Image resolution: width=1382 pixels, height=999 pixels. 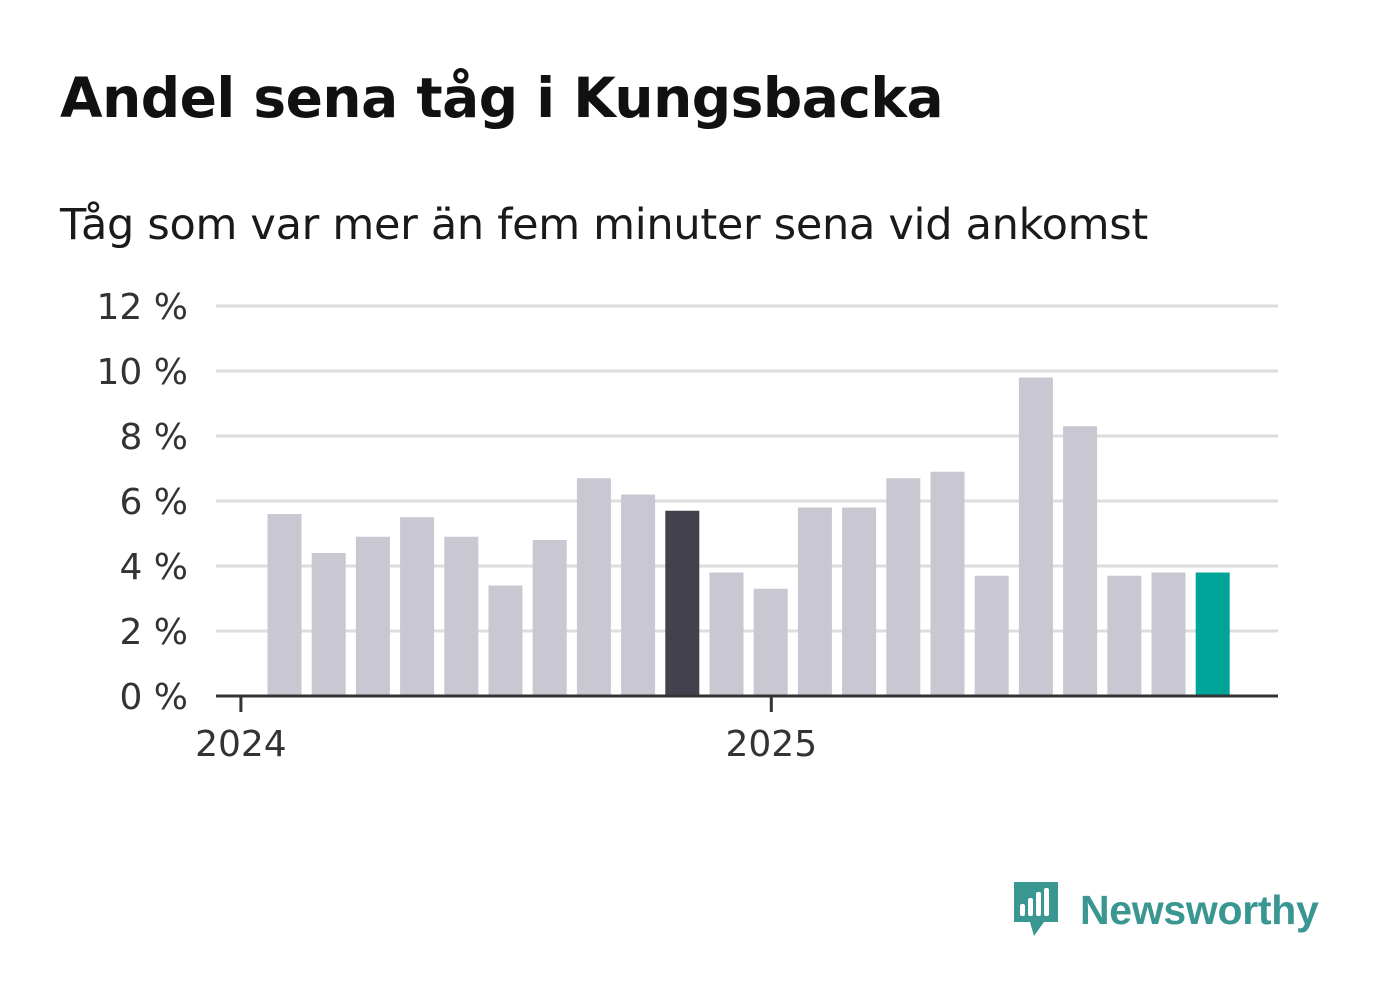 I want to click on y-tick-label: 10 %, so click(x=142, y=372).